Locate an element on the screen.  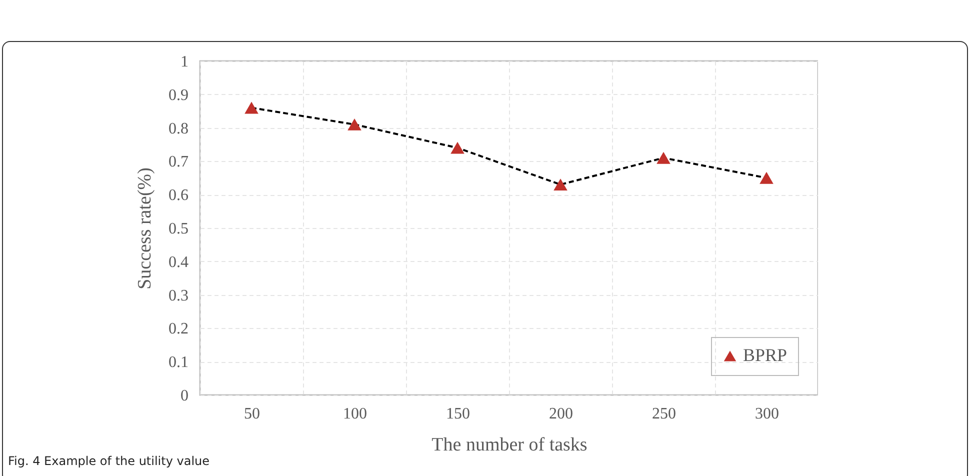
y-axis-title: Success rate(%) is located at coordinates (145, 229).